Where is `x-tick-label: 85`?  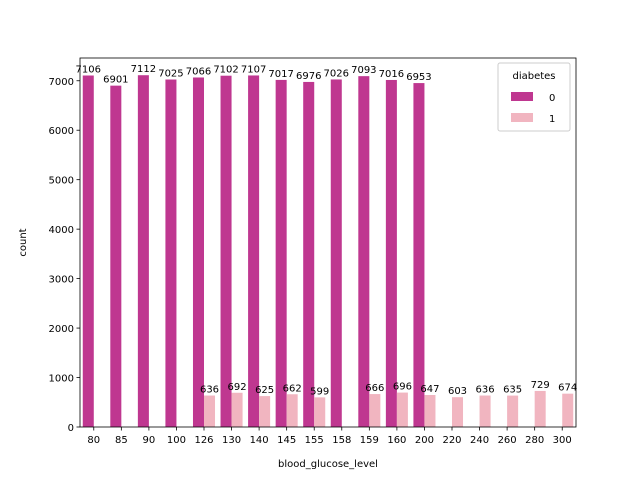 x-tick-label: 85 is located at coordinates (121, 440).